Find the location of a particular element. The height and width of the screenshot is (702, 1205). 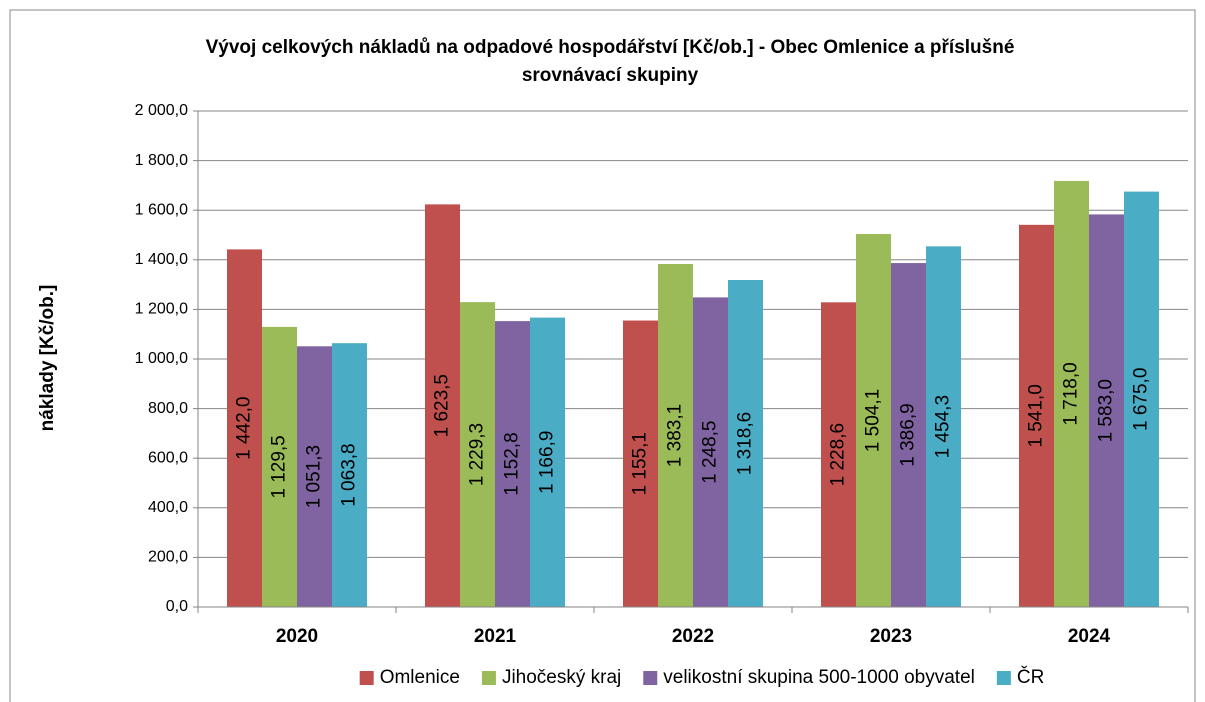

legend-label: Omlenice is located at coordinates (420, 677).